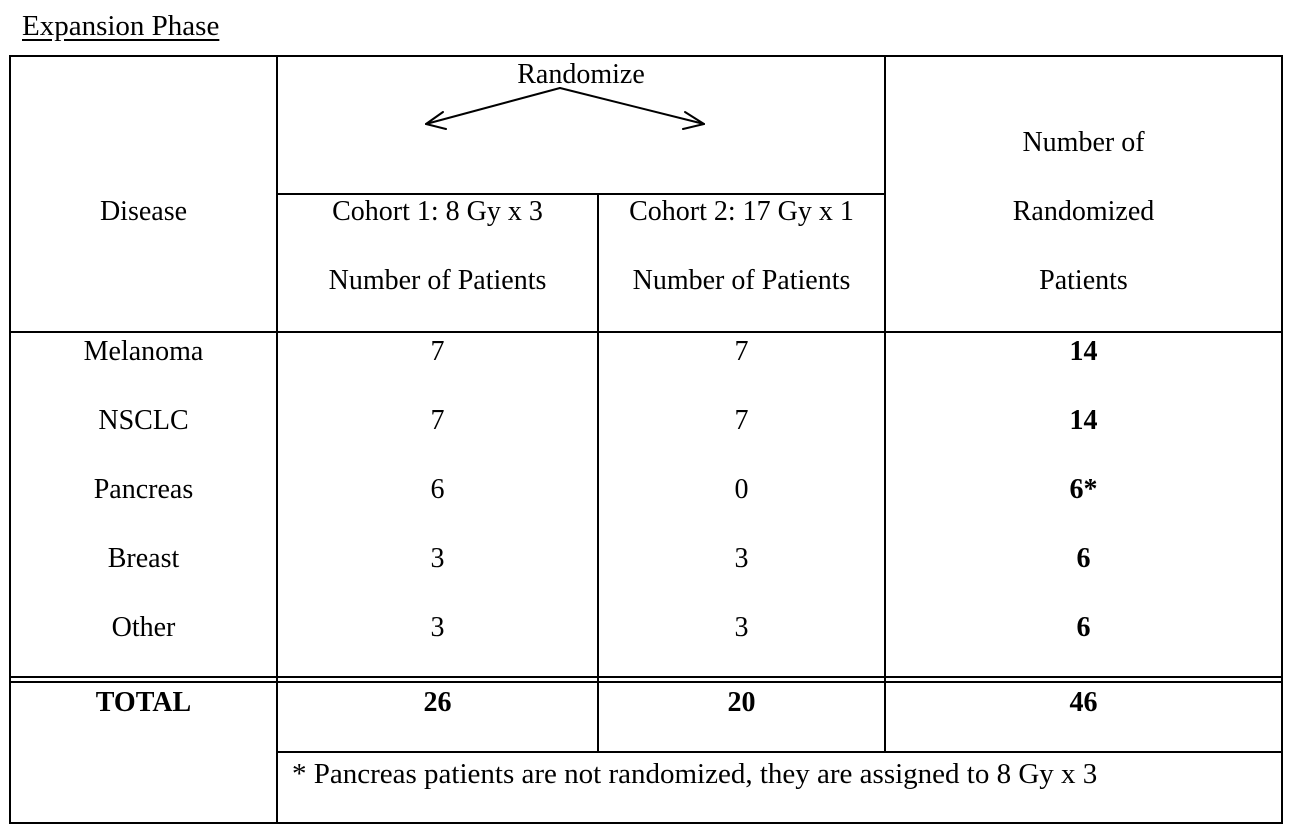 The image size is (1295, 830). Describe the element at coordinates (741, 702) in the screenshot. I see `totals-cohort2: 20` at that location.